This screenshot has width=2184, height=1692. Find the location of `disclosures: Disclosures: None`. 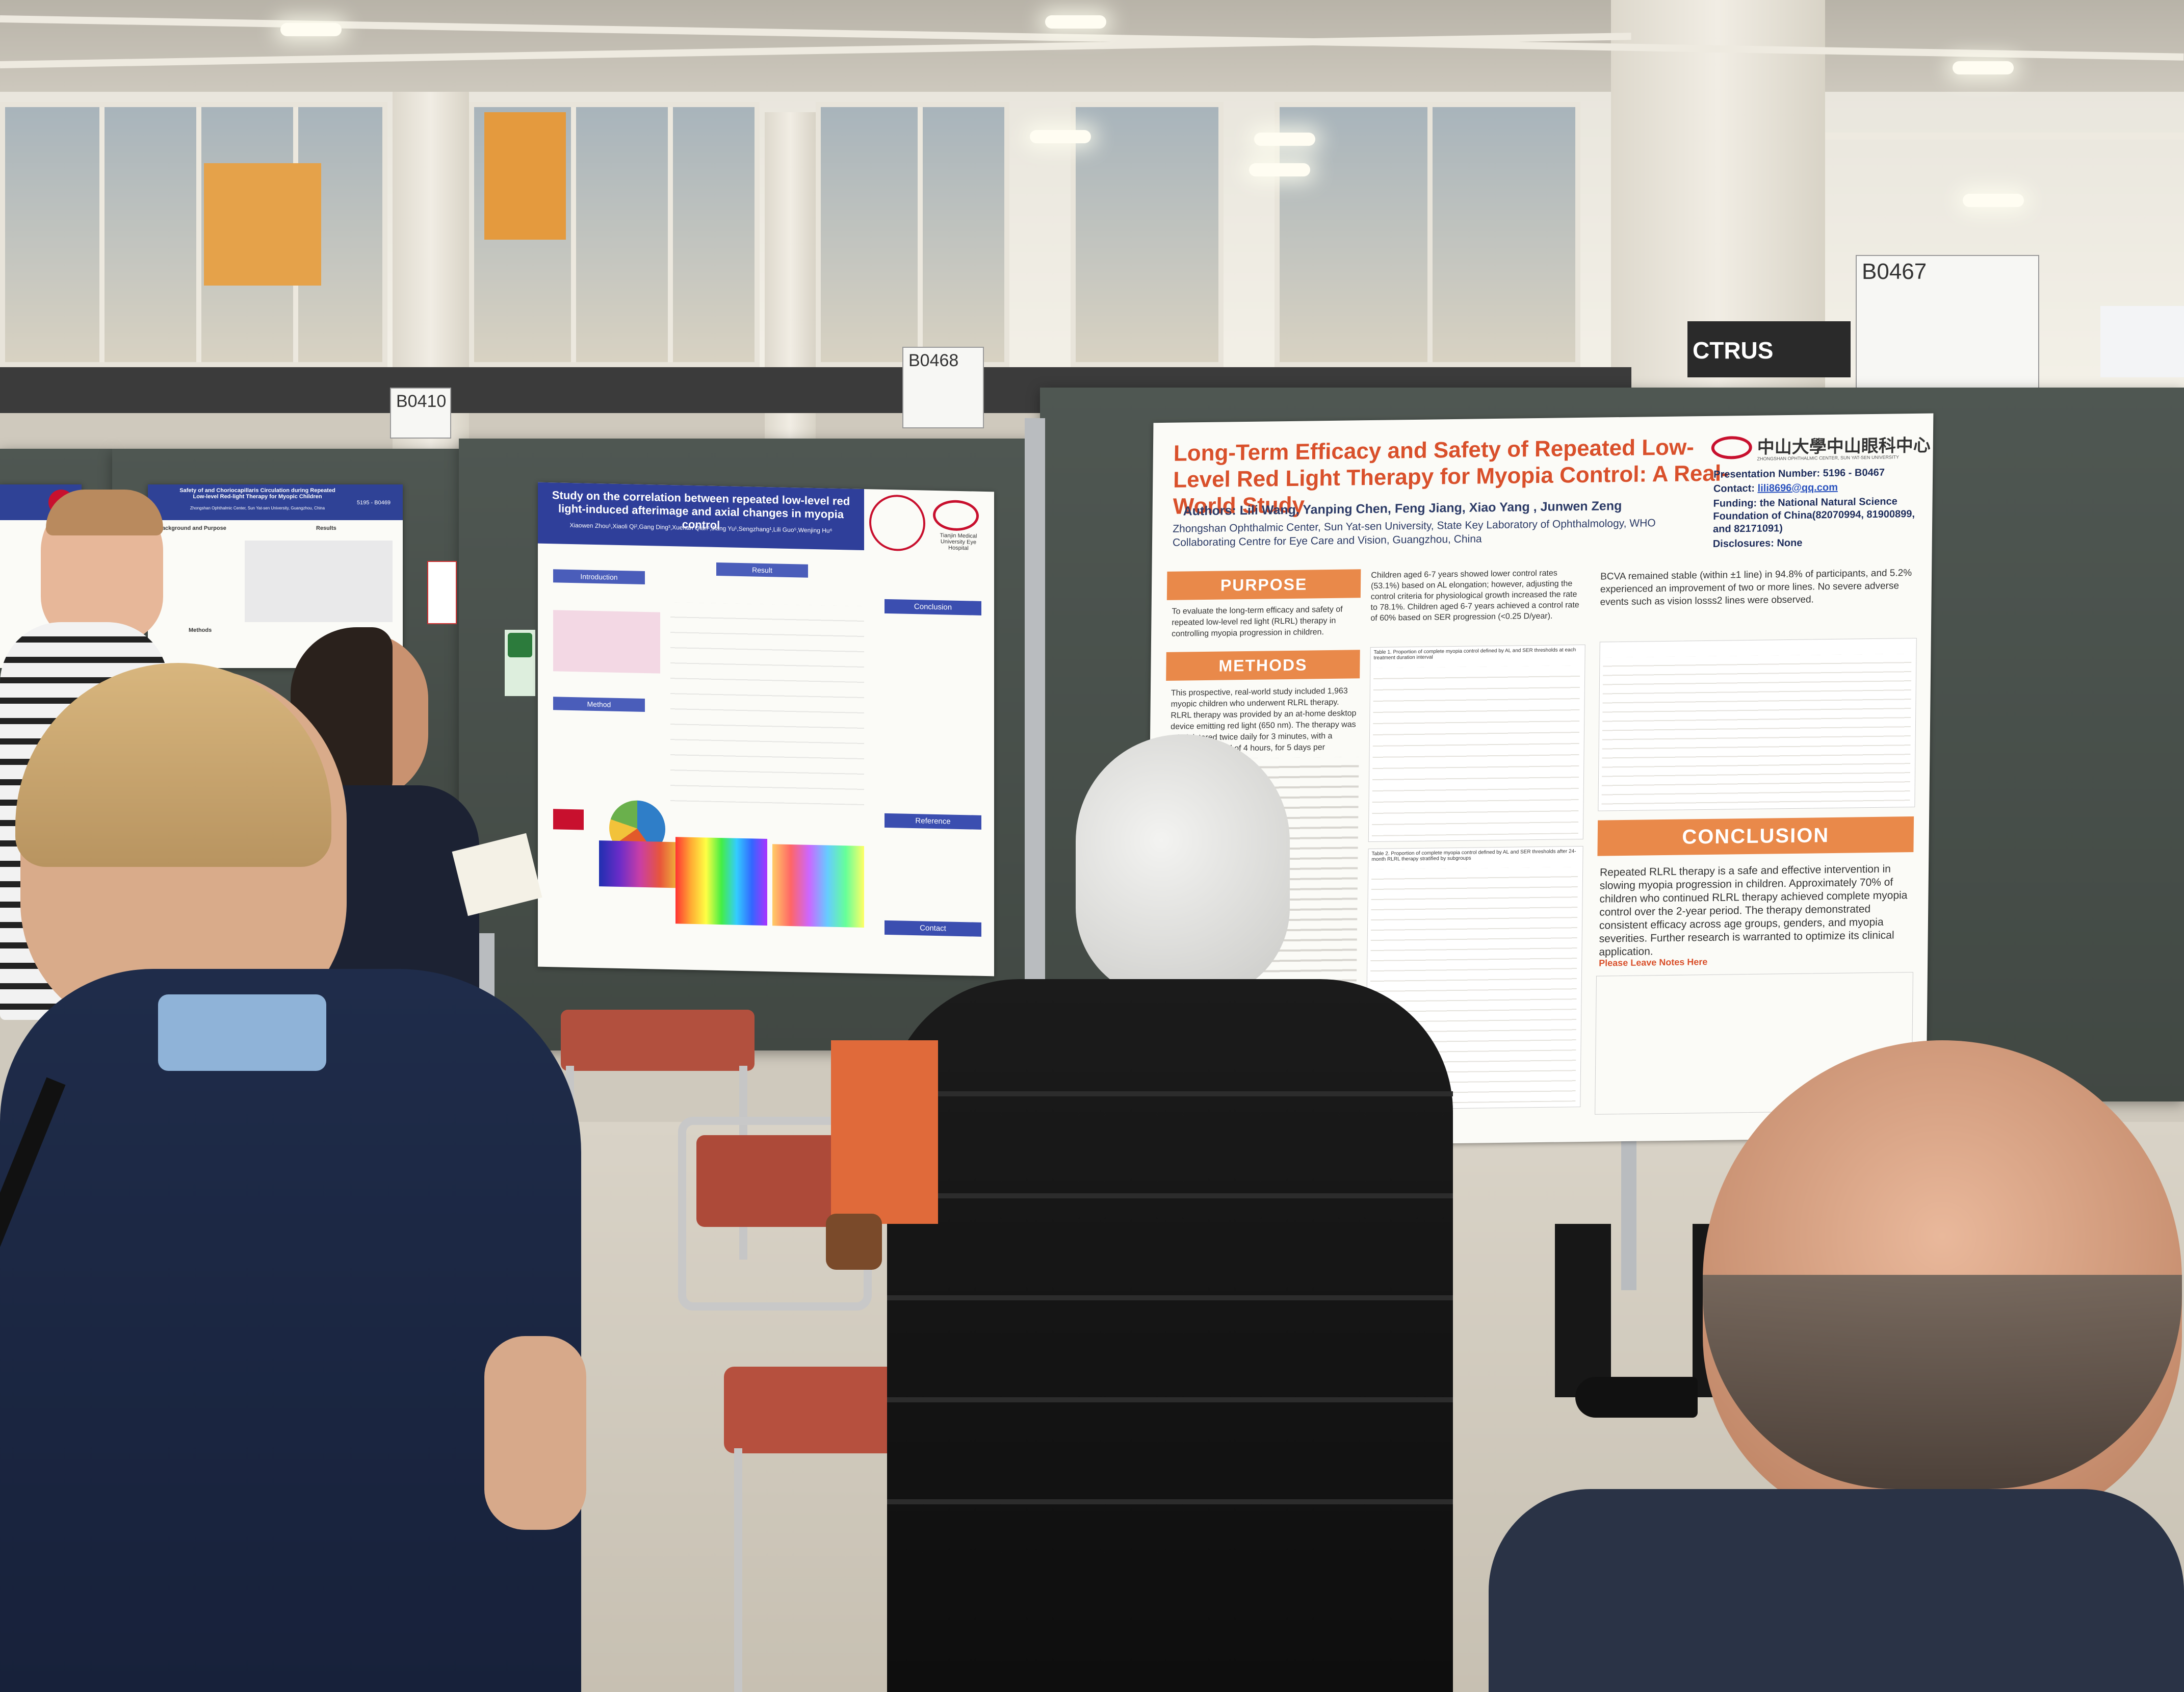

disclosures: Disclosures: None is located at coordinates (1757, 543).